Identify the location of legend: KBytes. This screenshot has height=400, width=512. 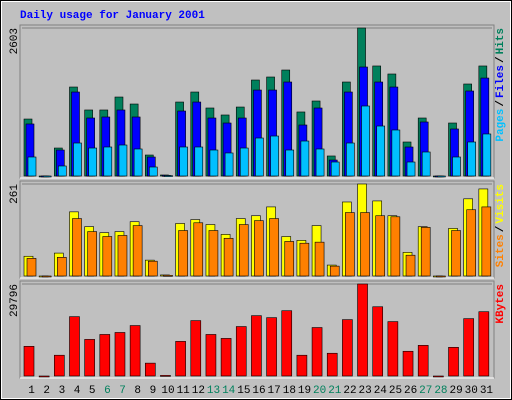
(501, 304).